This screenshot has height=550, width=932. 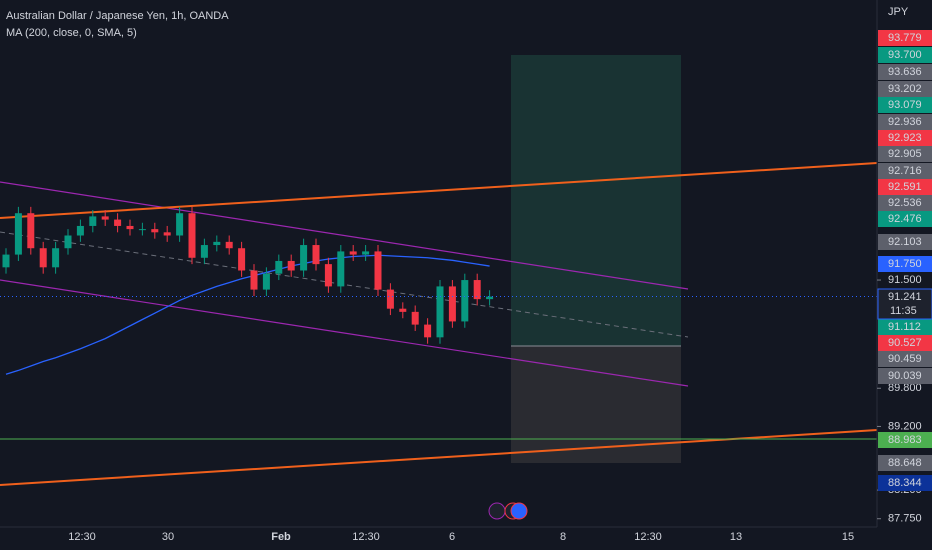 I want to click on y-tick-label: 89.800, so click(x=905, y=388).